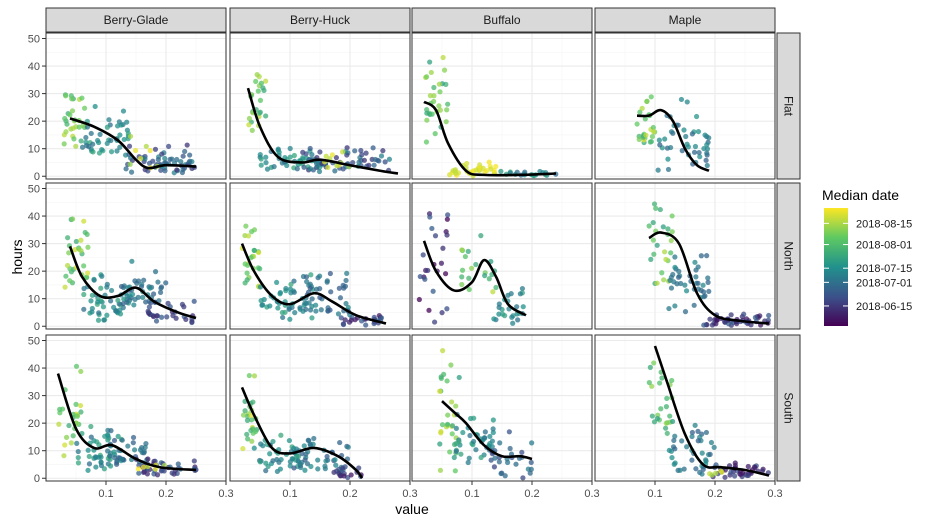 Image resolution: width=937 pixels, height=525 pixels. What do you see at coordinates (34, 122) in the screenshot?
I see `y-tick-label: 20` at bounding box center [34, 122].